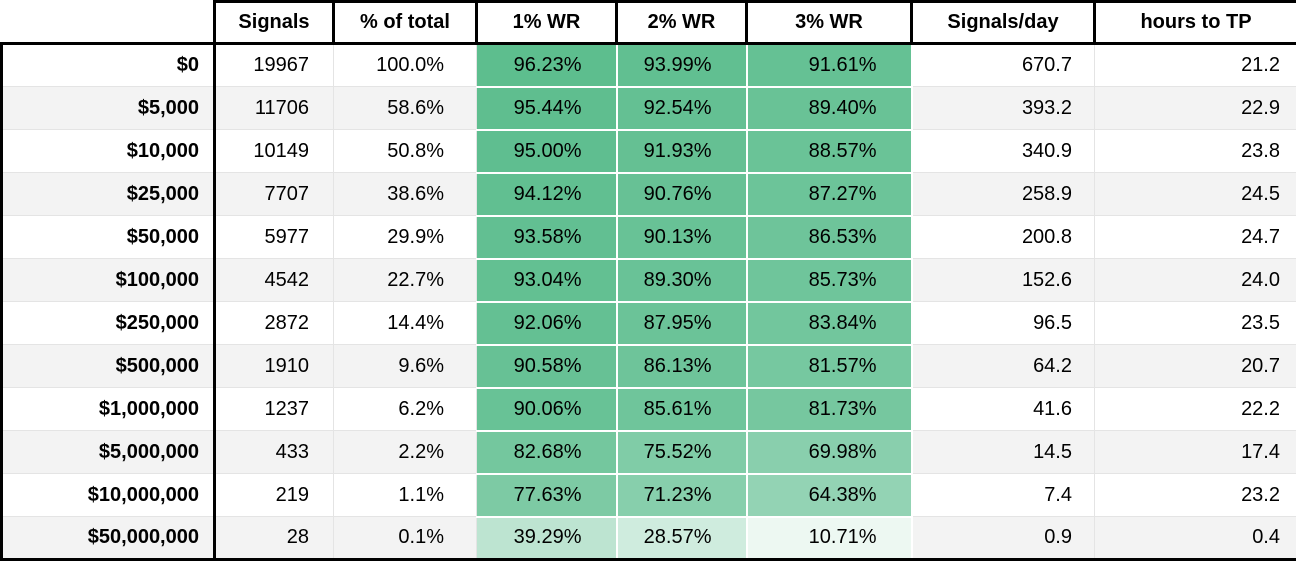  I want to click on col-header-pct-of-total: % of total, so click(405, 23).